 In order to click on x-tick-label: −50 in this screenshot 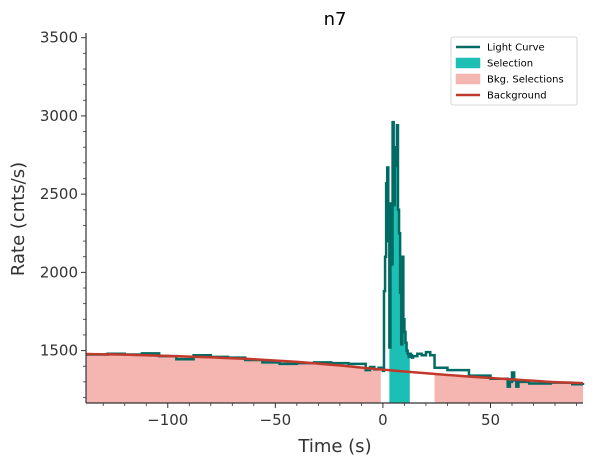, I will do `click(276, 420)`.